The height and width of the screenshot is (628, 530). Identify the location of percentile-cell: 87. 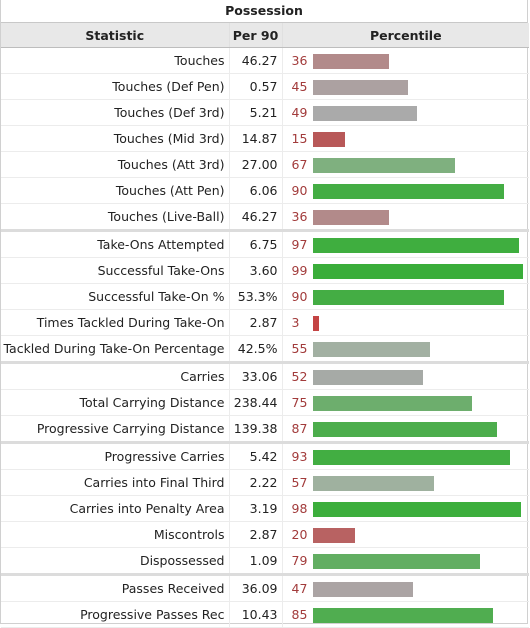
(405, 429).